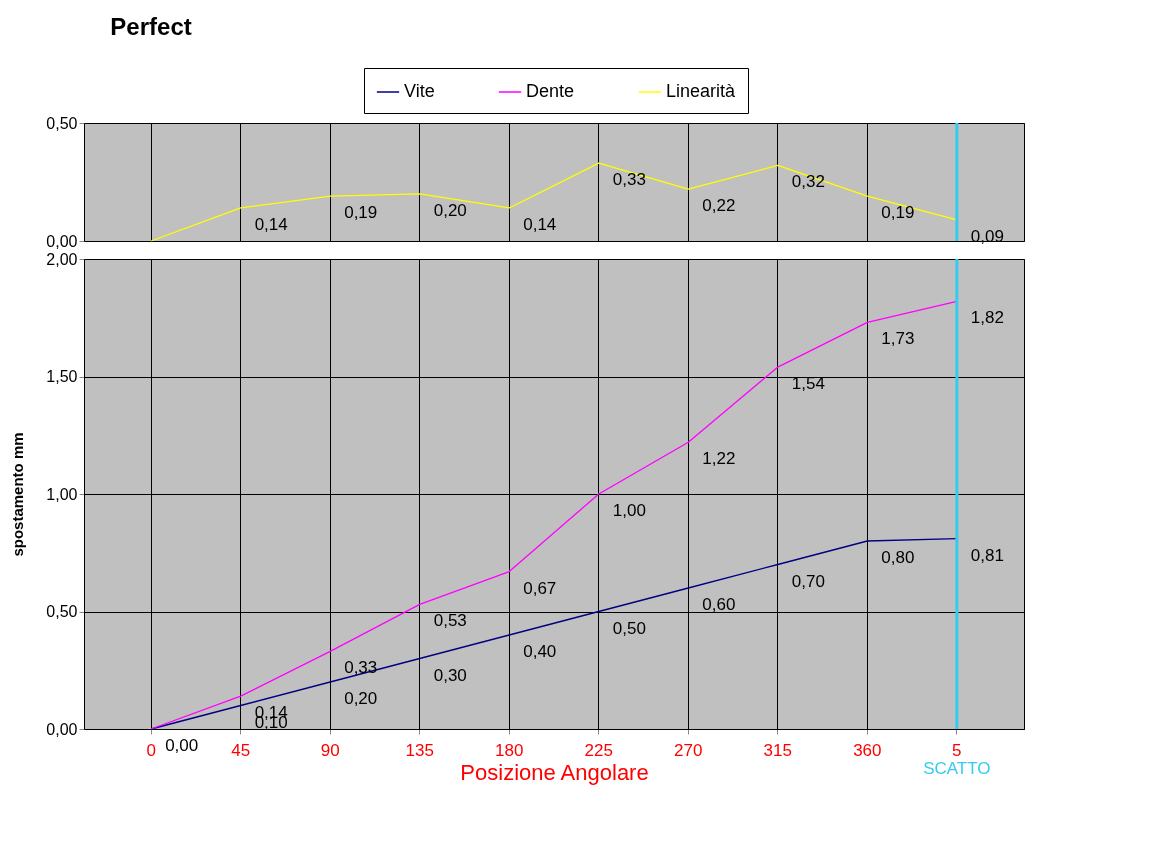 The image size is (1161, 855). Describe the element at coordinates (550, 91) in the screenshot. I see `legend-label: Dente` at that location.